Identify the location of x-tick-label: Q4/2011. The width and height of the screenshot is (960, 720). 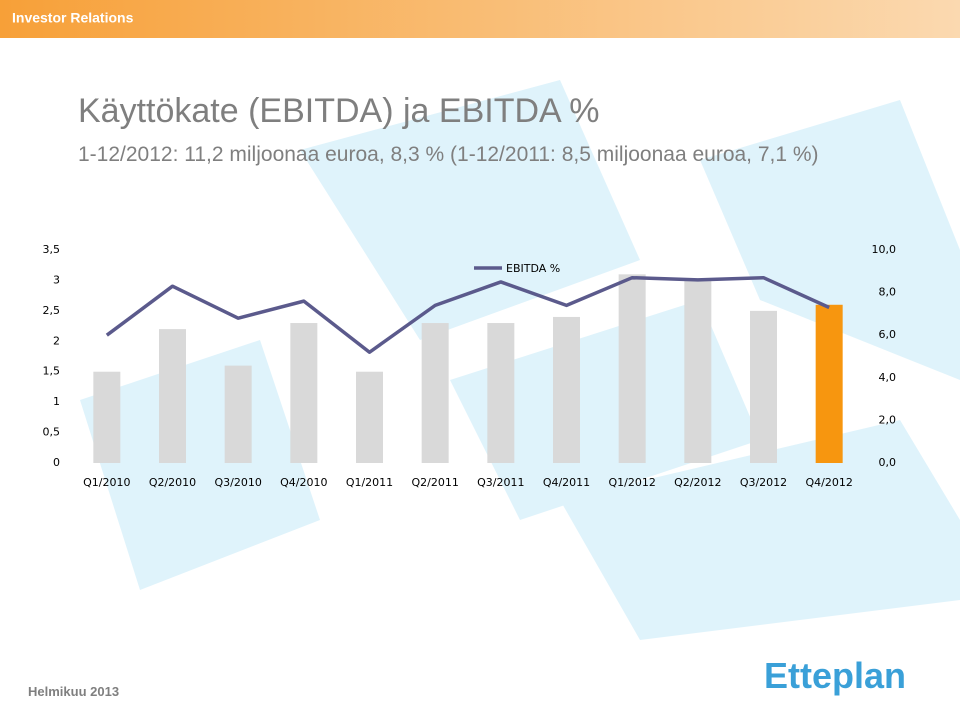
(566, 482).